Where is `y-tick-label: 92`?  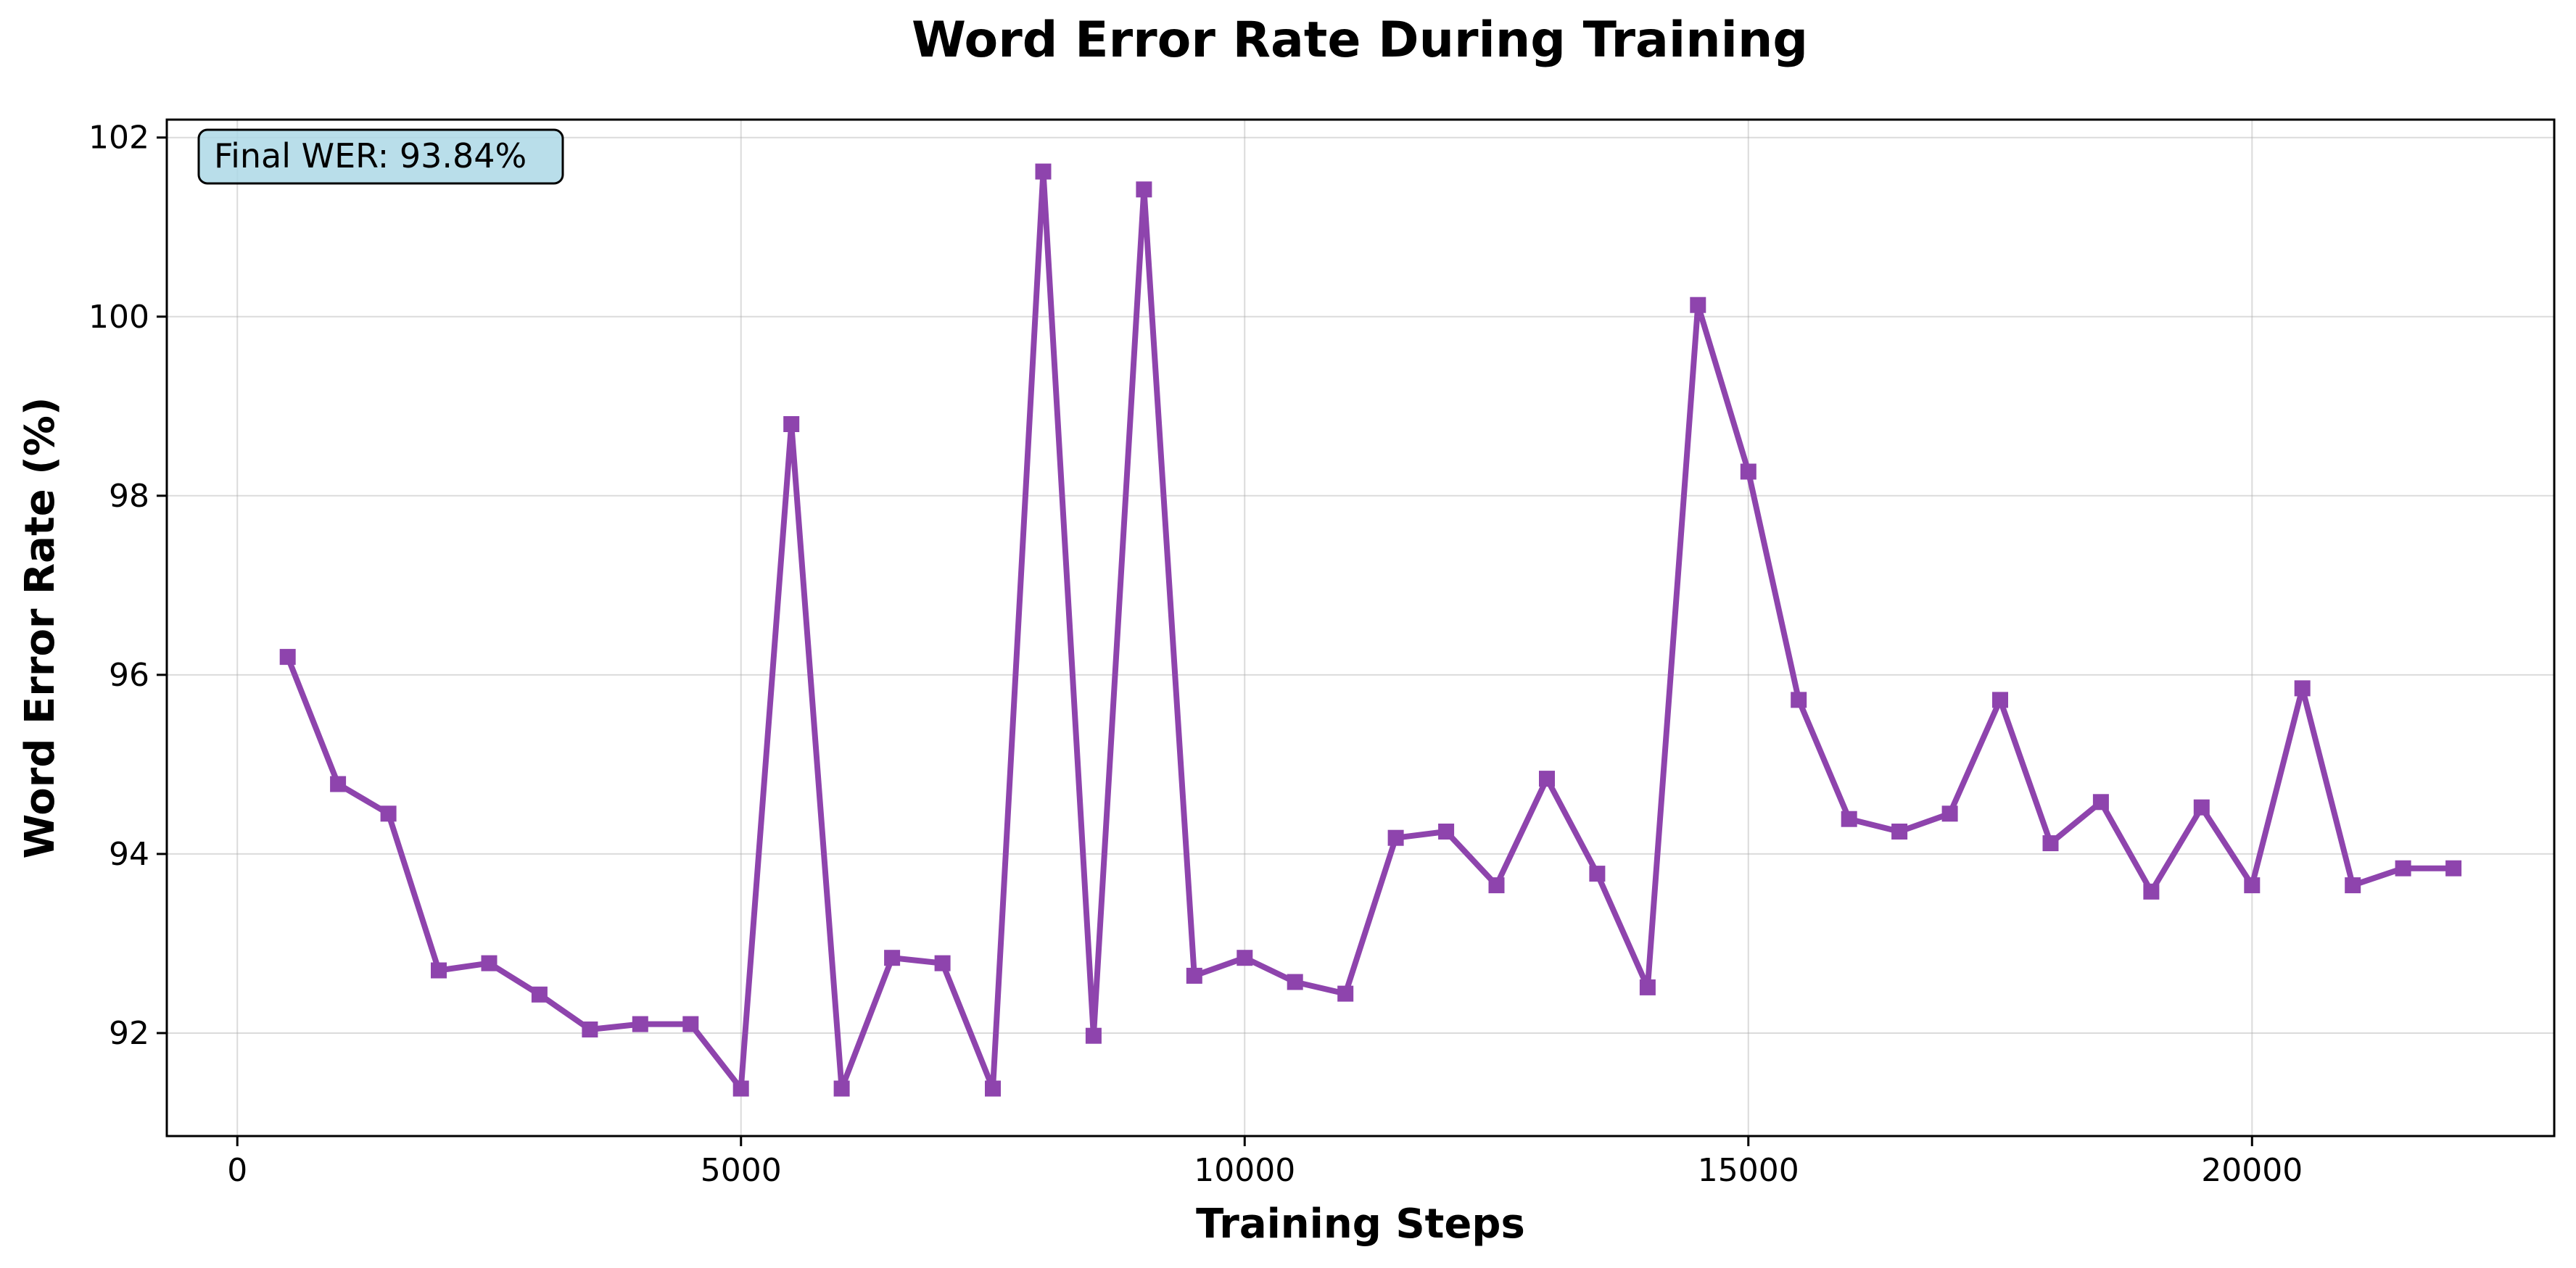
y-tick-label: 92 is located at coordinates (129, 1033).